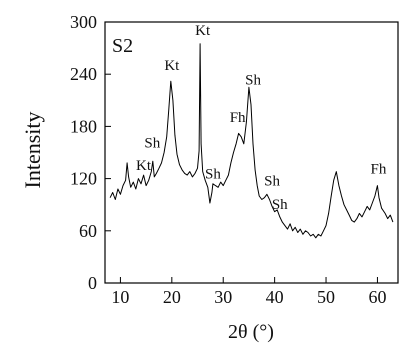  Describe the element at coordinates (223, 297) in the screenshot. I see `x-tick-label: 30` at that location.